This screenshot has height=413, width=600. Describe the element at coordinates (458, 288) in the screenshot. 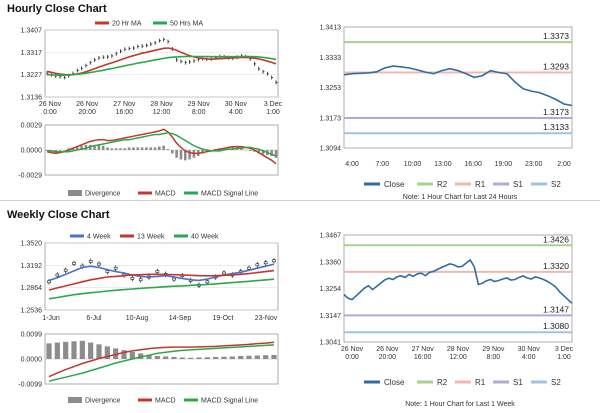

I see `weekly-close-frame` at that location.